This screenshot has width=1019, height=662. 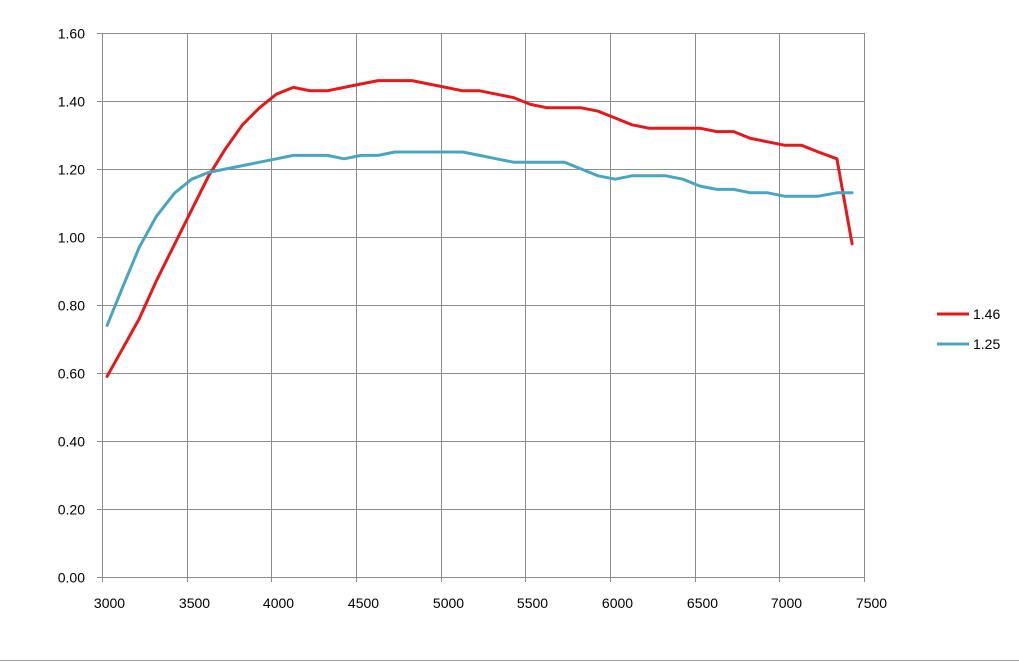 What do you see at coordinates (490, 603) in the screenshot?
I see `x-axis-tick-labels: 3000 3500 4000 4500 5000 5500 6000 6500 7000 7500` at bounding box center [490, 603].